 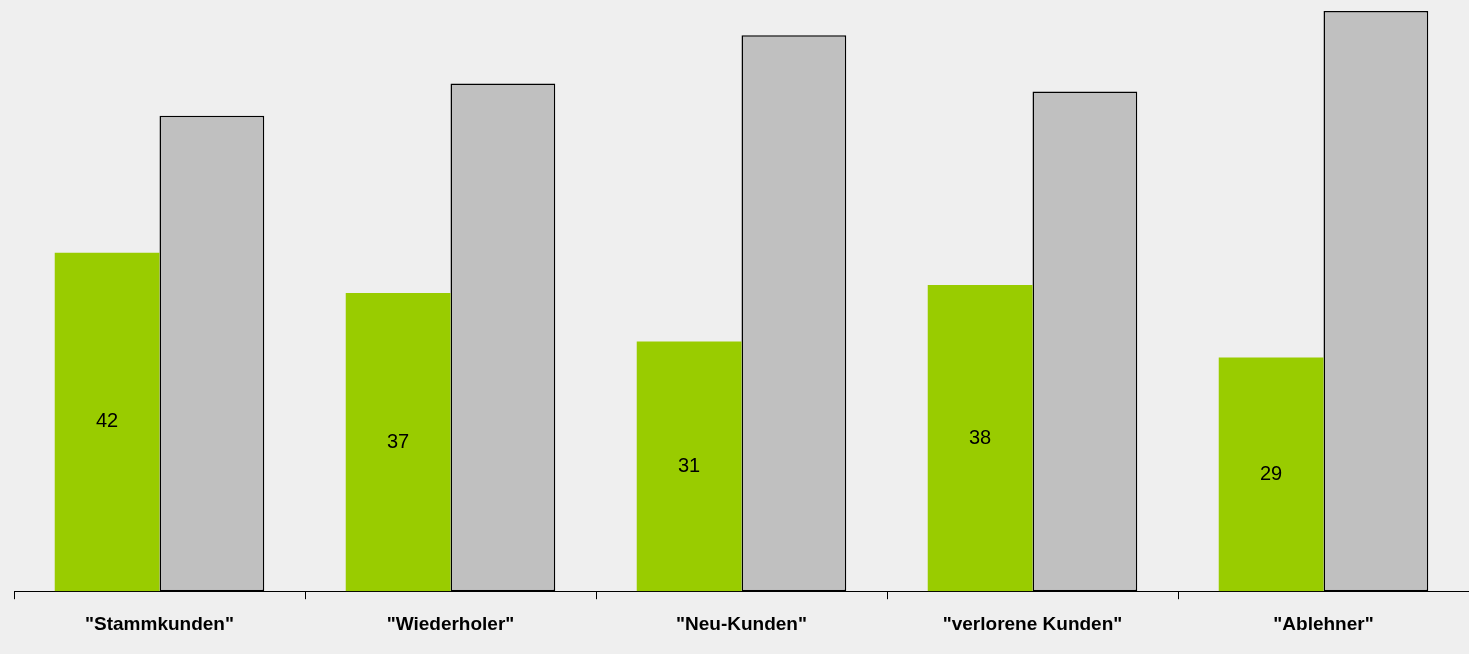 I want to click on data-label: 29, so click(x=1271, y=472).